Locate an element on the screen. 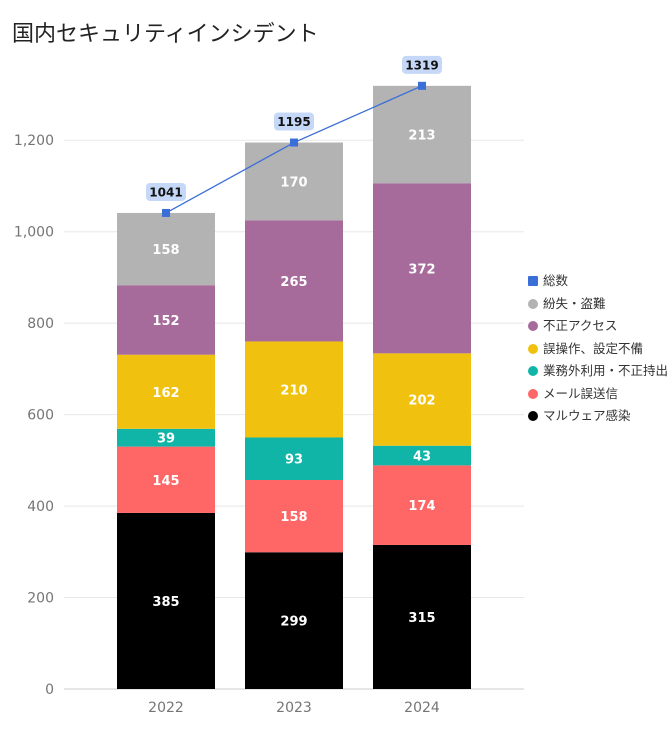 The height and width of the screenshot is (731, 670). segment-value-label: 145 is located at coordinates (165, 481).